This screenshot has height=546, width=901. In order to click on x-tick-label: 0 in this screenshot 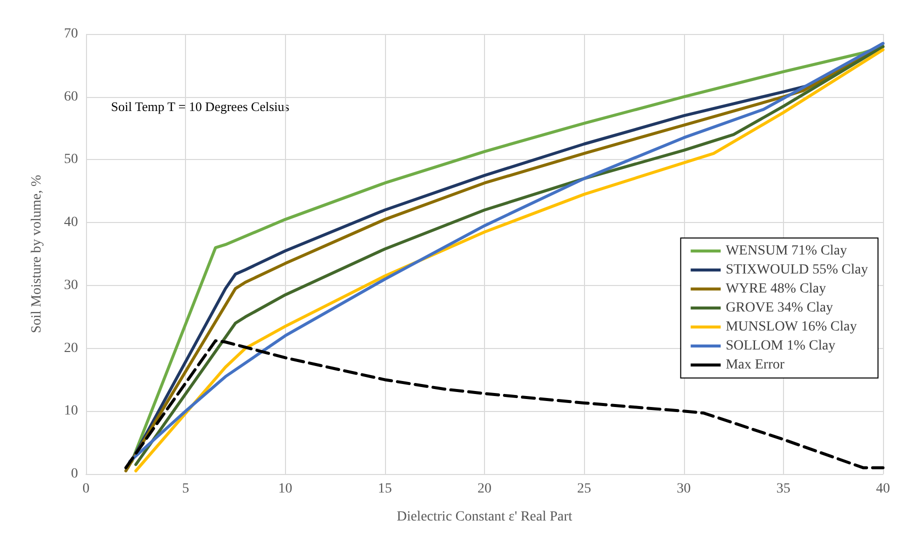, I will do `click(86, 489)`.